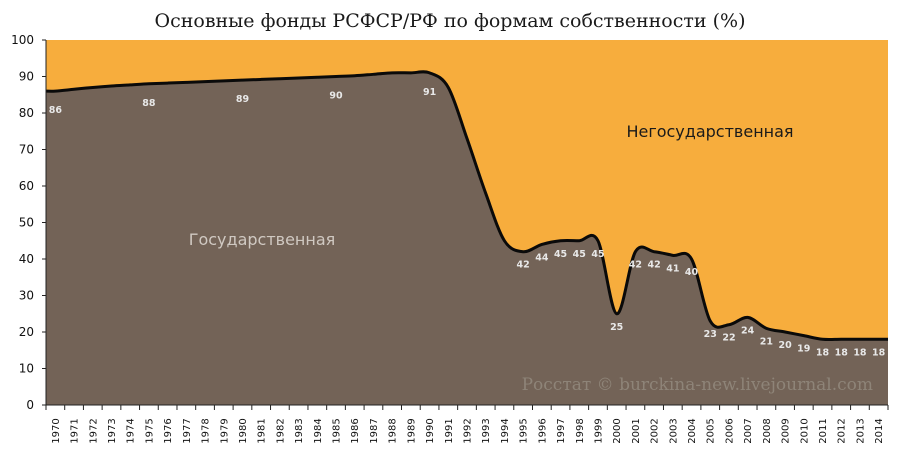 This screenshot has height=453, width=900. What do you see at coordinates (697, 385) in the screenshot?
I see `watermark-text: Росстат © burckina-new.livejournal.com` at bounding box center [697, 385].